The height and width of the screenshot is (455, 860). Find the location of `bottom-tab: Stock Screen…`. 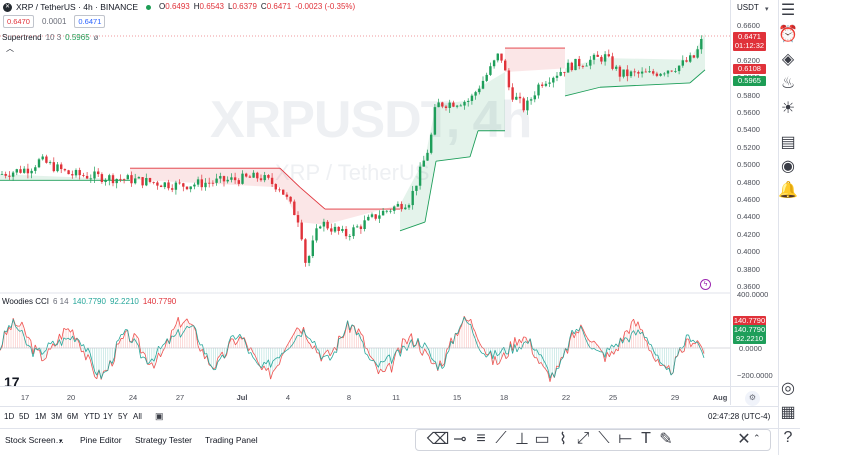

bottom-tab: Stock Screen… is located at coordinates (35, 440).